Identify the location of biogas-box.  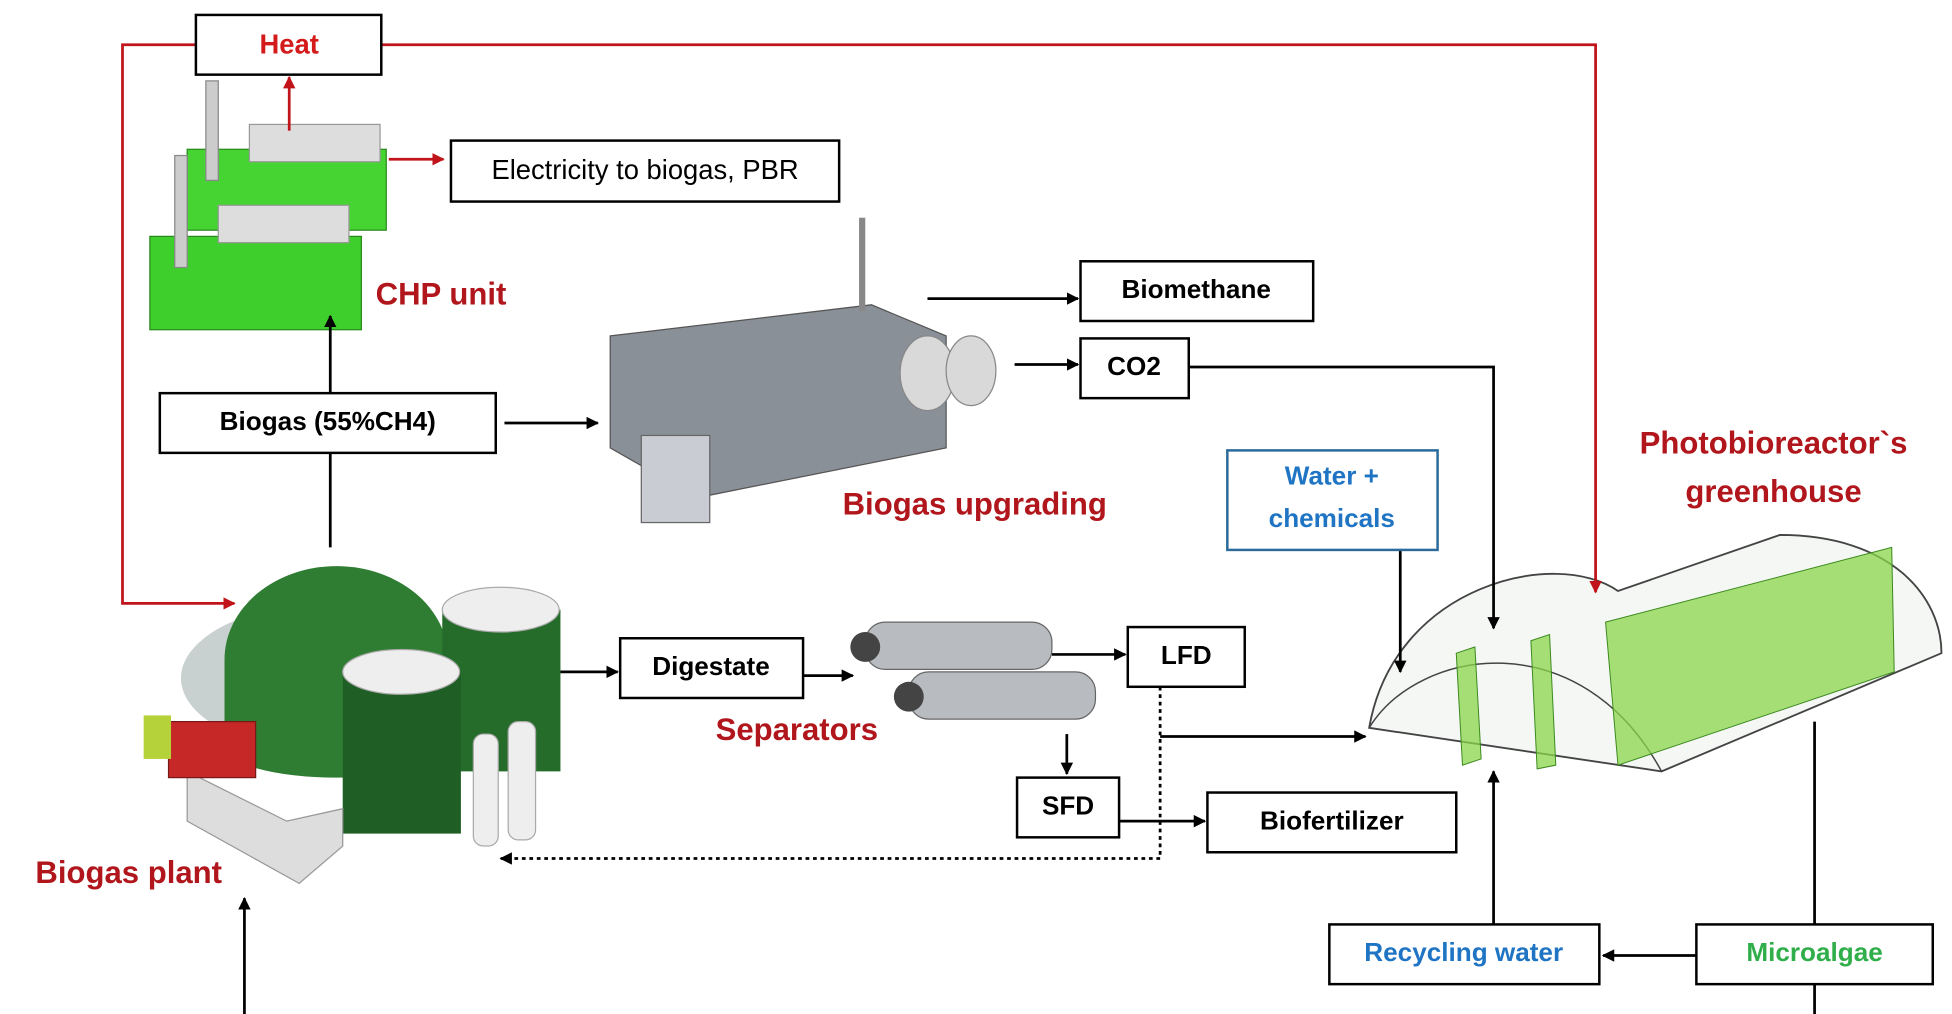
(327, 423).